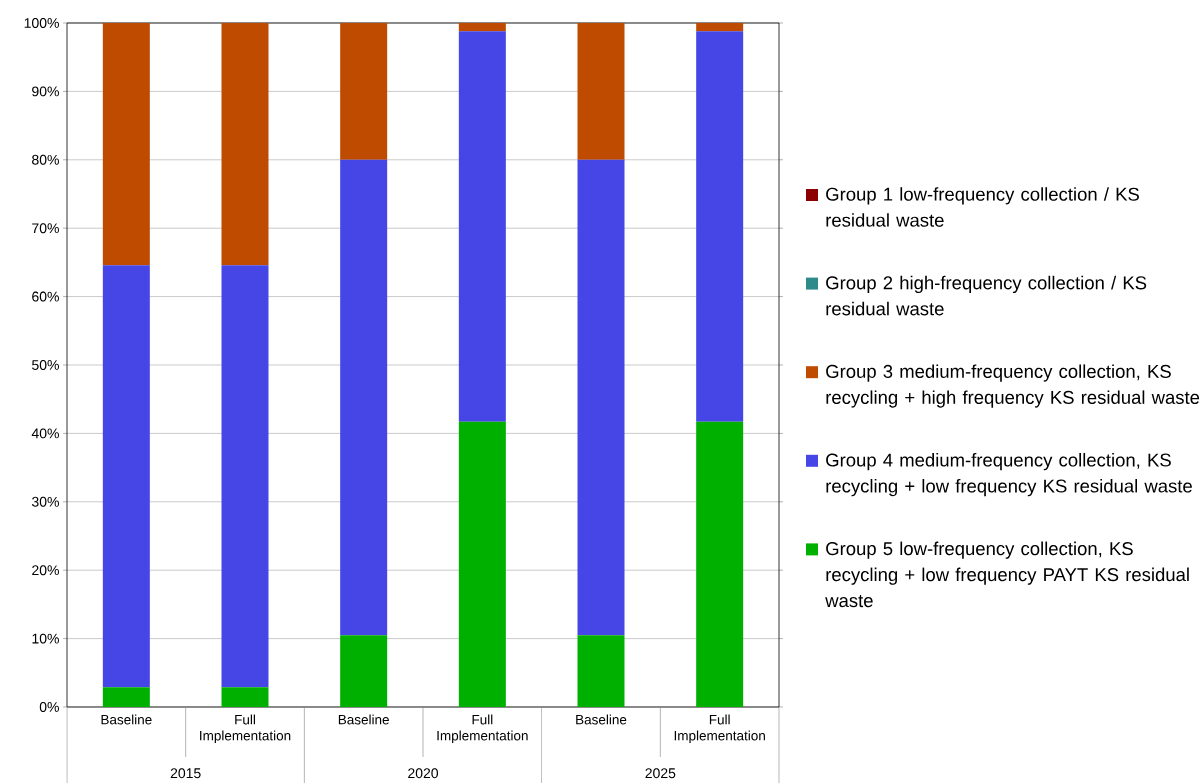 The image size is (1201, 783). Describe the element at coordinates (1009, 474) in the screenshot. I see `legend-label: Group 4 medium-frequency collection, KS recycling + low frequency KS residual waste` at that location.